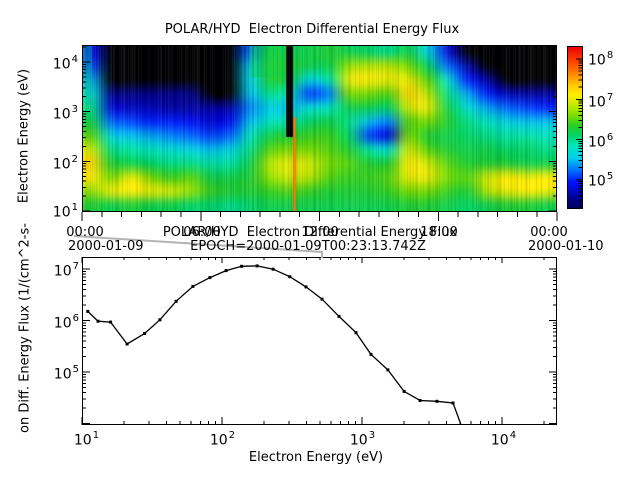  What do you see at coordinates (65, 211) in the screenshot?
I see `top-y-tick-1e1: 101` at bounding box center [65, 211].